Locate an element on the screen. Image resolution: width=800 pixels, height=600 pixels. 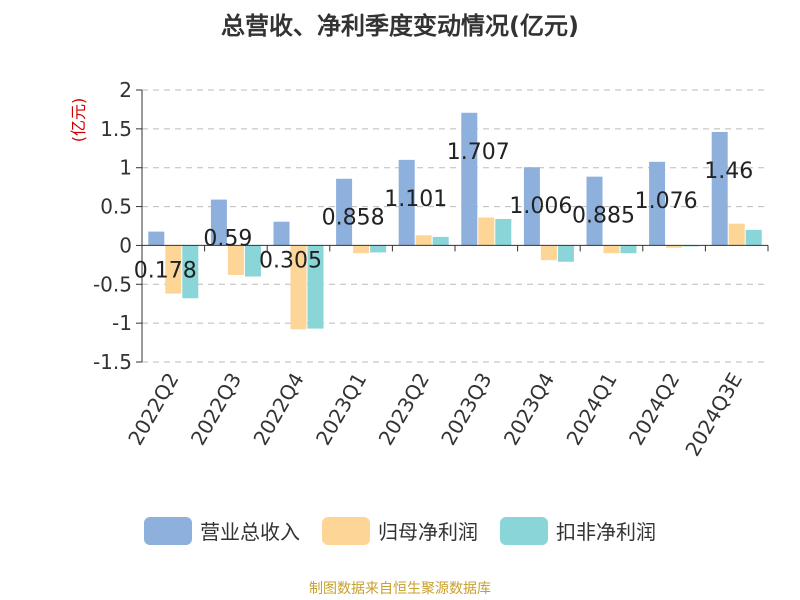
legend-item-net-profit: 归母净利润 is located at coordinates (400, 530).